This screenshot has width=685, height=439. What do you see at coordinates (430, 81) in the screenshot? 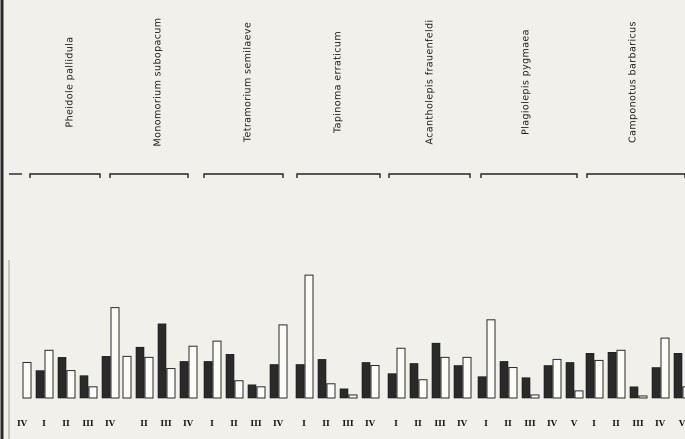
I see `species-label: Acantholepis frauenfeldi` at bounding box center [430, 81].